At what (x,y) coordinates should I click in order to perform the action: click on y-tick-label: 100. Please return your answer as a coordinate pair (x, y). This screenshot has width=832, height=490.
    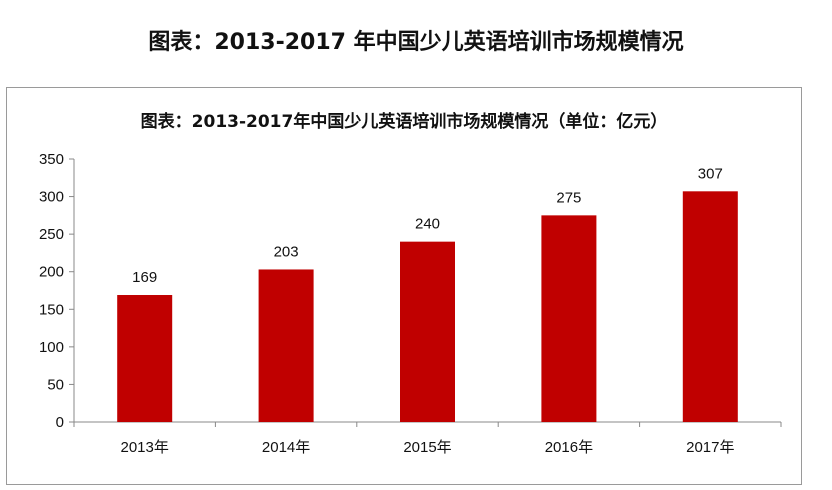
    Looking at the image, I should click on (51, 347).